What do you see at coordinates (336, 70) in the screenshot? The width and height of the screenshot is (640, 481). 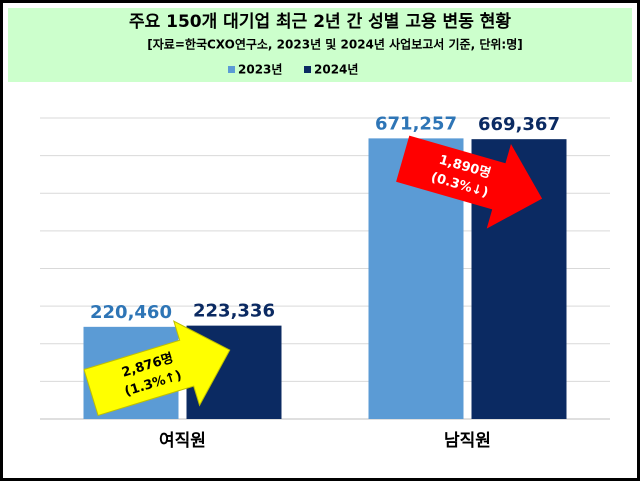 I see `legend-label: 2024년` at bounding box center [336, 70].